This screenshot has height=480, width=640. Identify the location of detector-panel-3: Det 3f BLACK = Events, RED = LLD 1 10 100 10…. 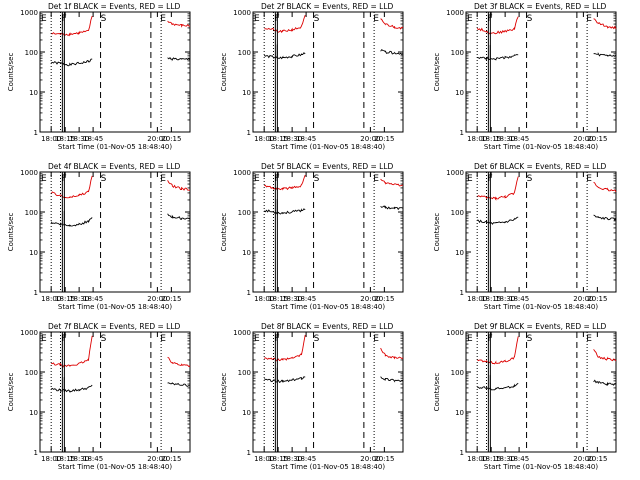
(525, 76).